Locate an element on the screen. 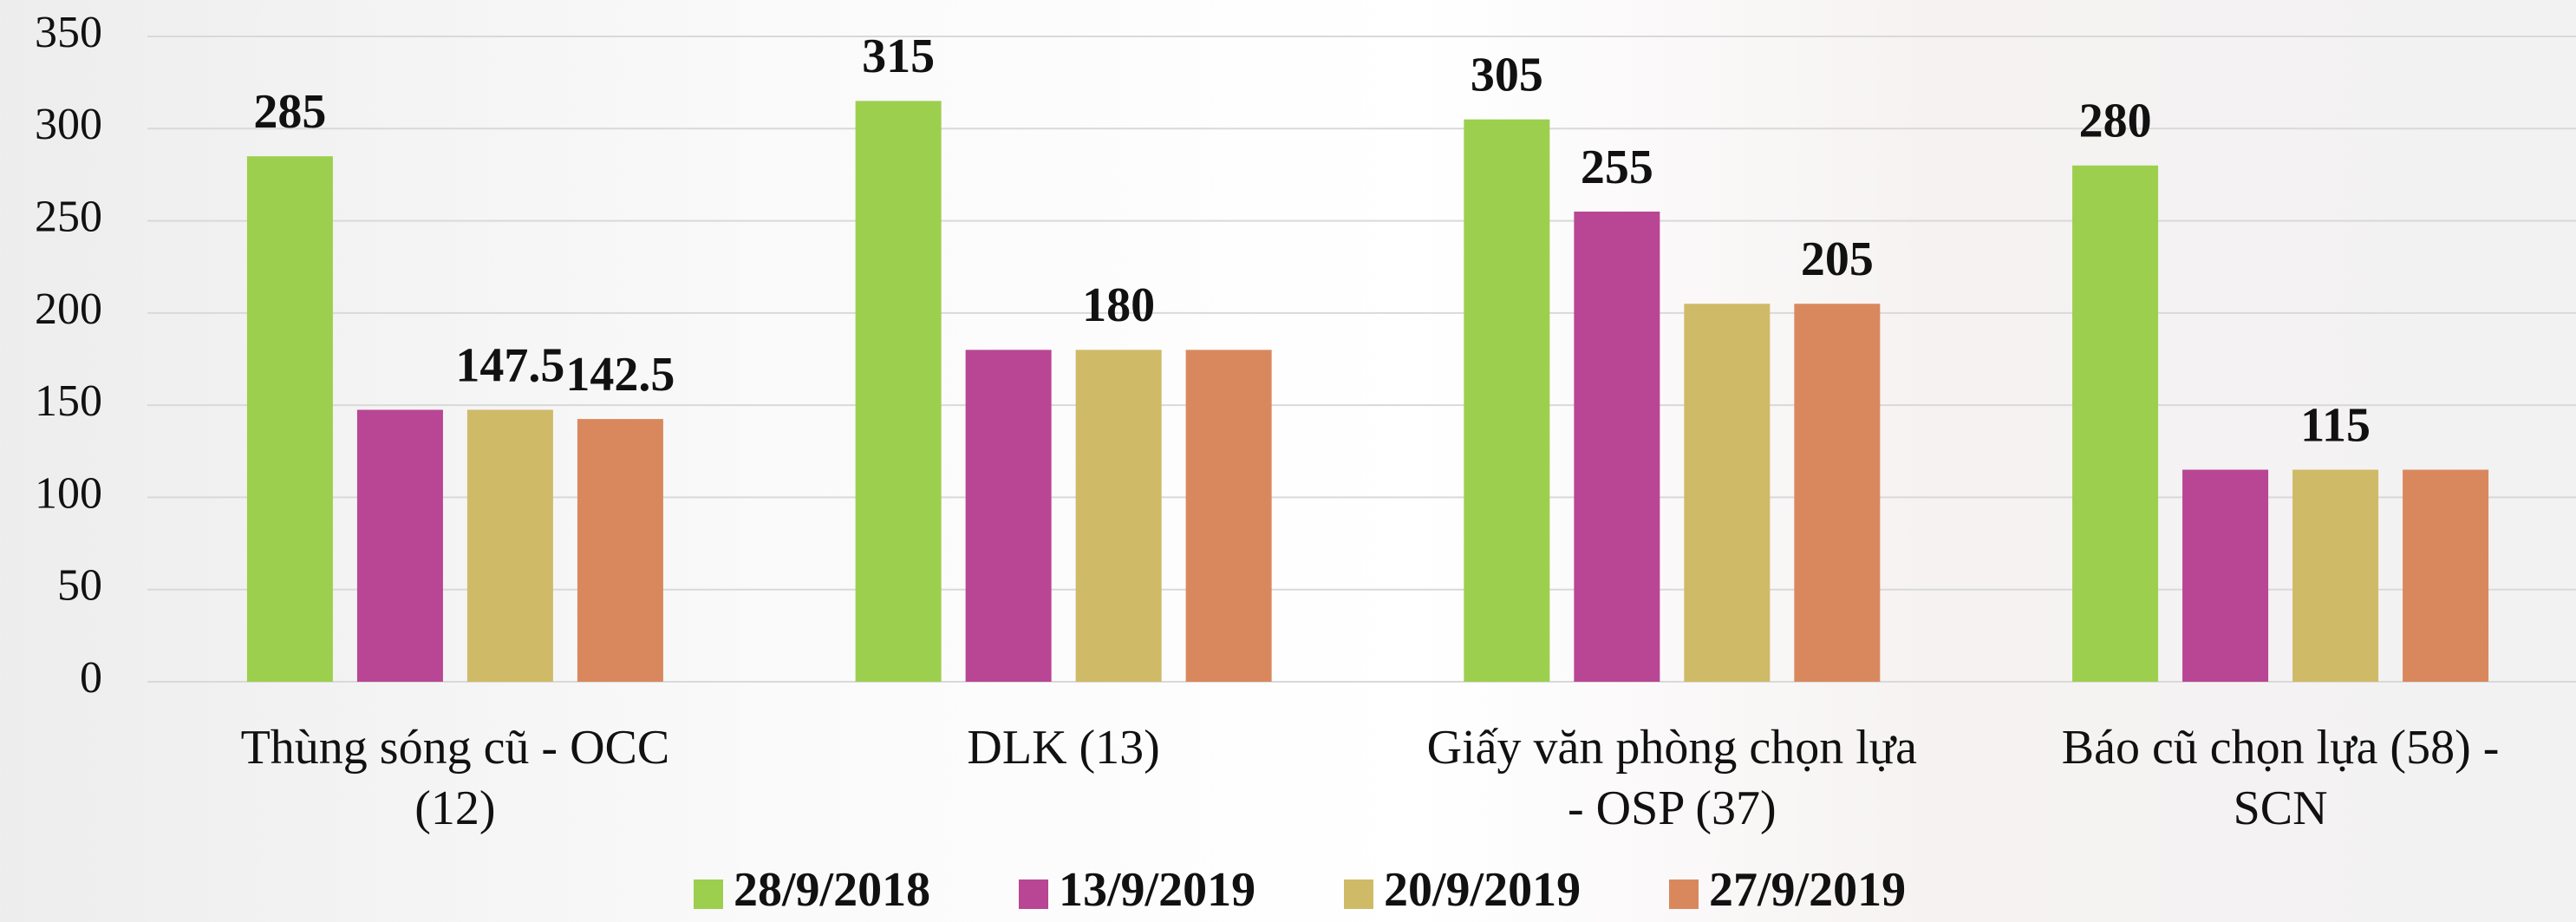 This screenshot has width=2576, height=922. y-tick-label: 0 is located at coordinates (91, 678).